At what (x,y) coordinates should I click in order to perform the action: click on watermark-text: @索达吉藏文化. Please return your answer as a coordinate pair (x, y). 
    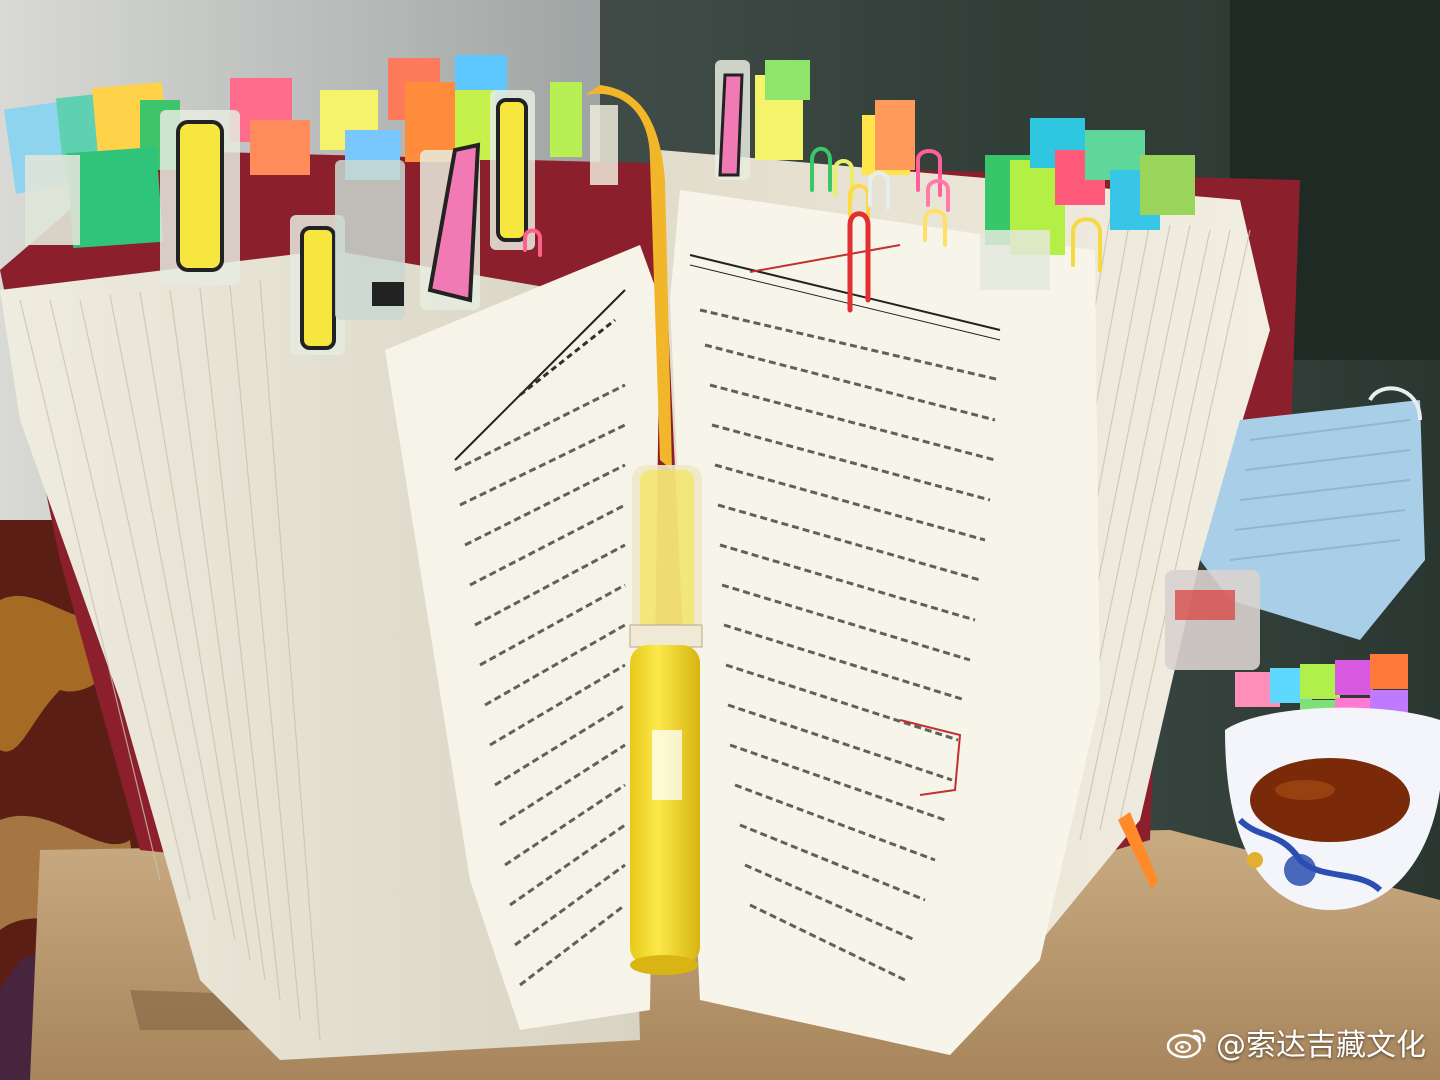
    Looking at the image, I should click on (1321, 1045).